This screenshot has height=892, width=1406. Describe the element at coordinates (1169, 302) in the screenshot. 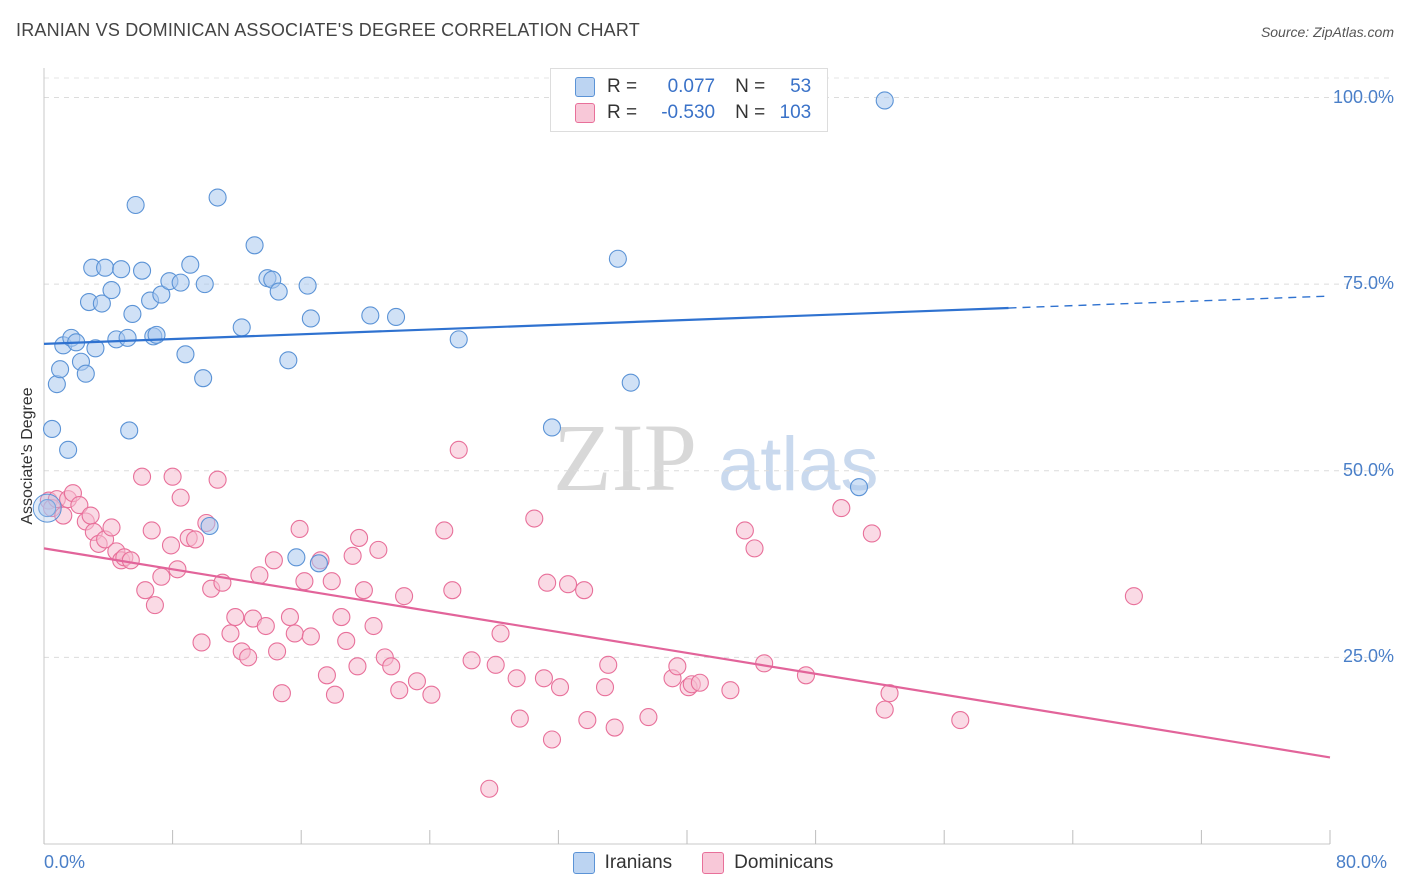

I see `iranians-trend-extension` at that location.